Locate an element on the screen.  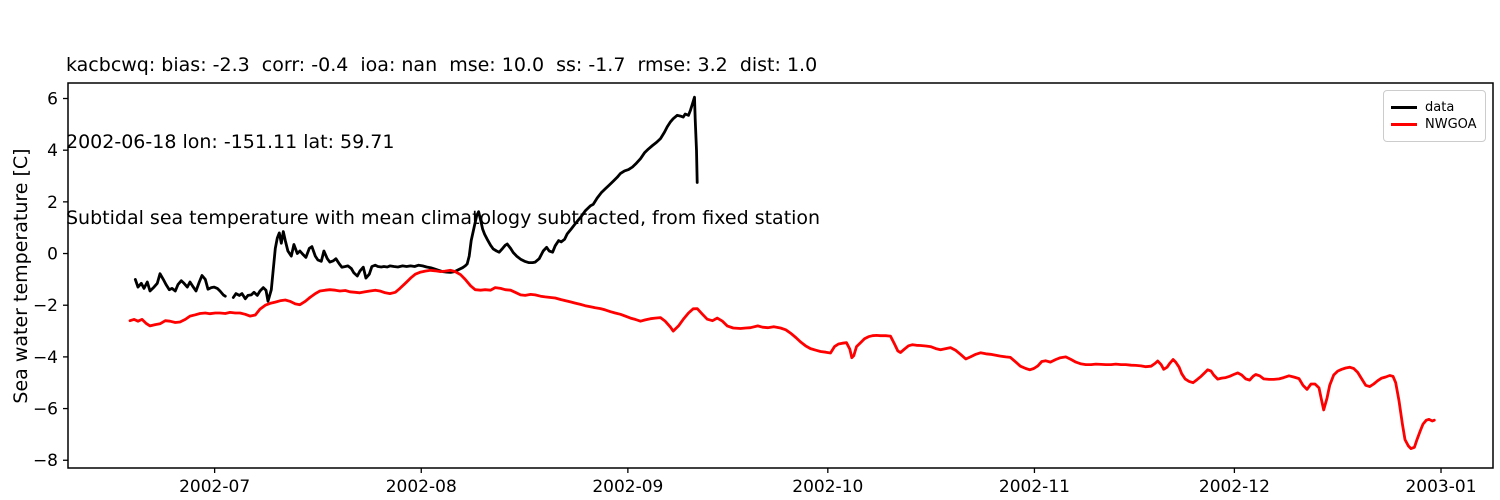
y-tick-label: 4 is located at coordinates (52, 151).